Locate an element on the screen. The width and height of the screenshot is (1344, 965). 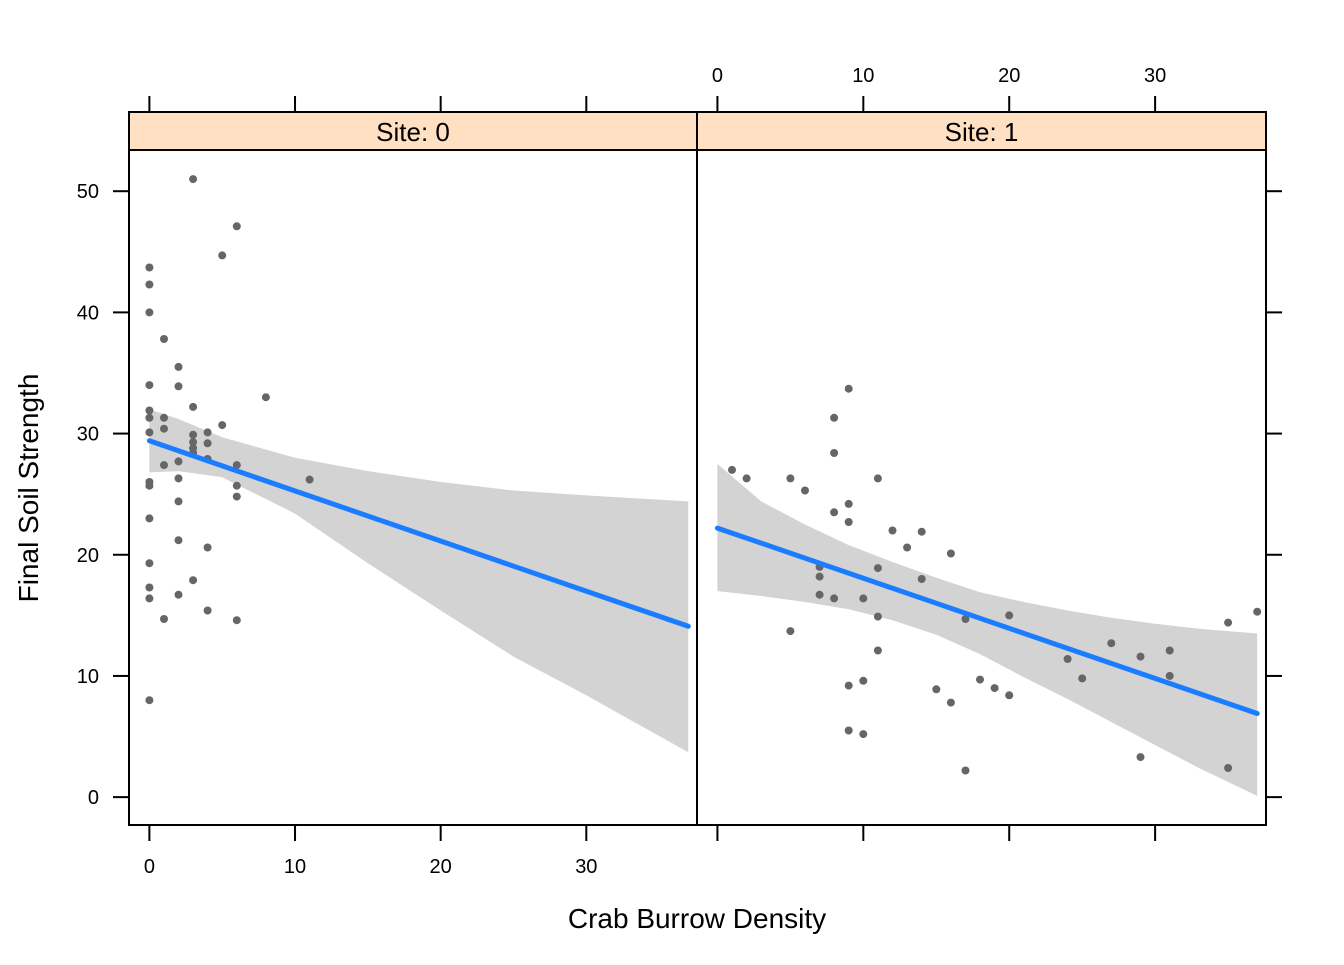
y-tick-label: 0 is located at coordinates (93, 798).